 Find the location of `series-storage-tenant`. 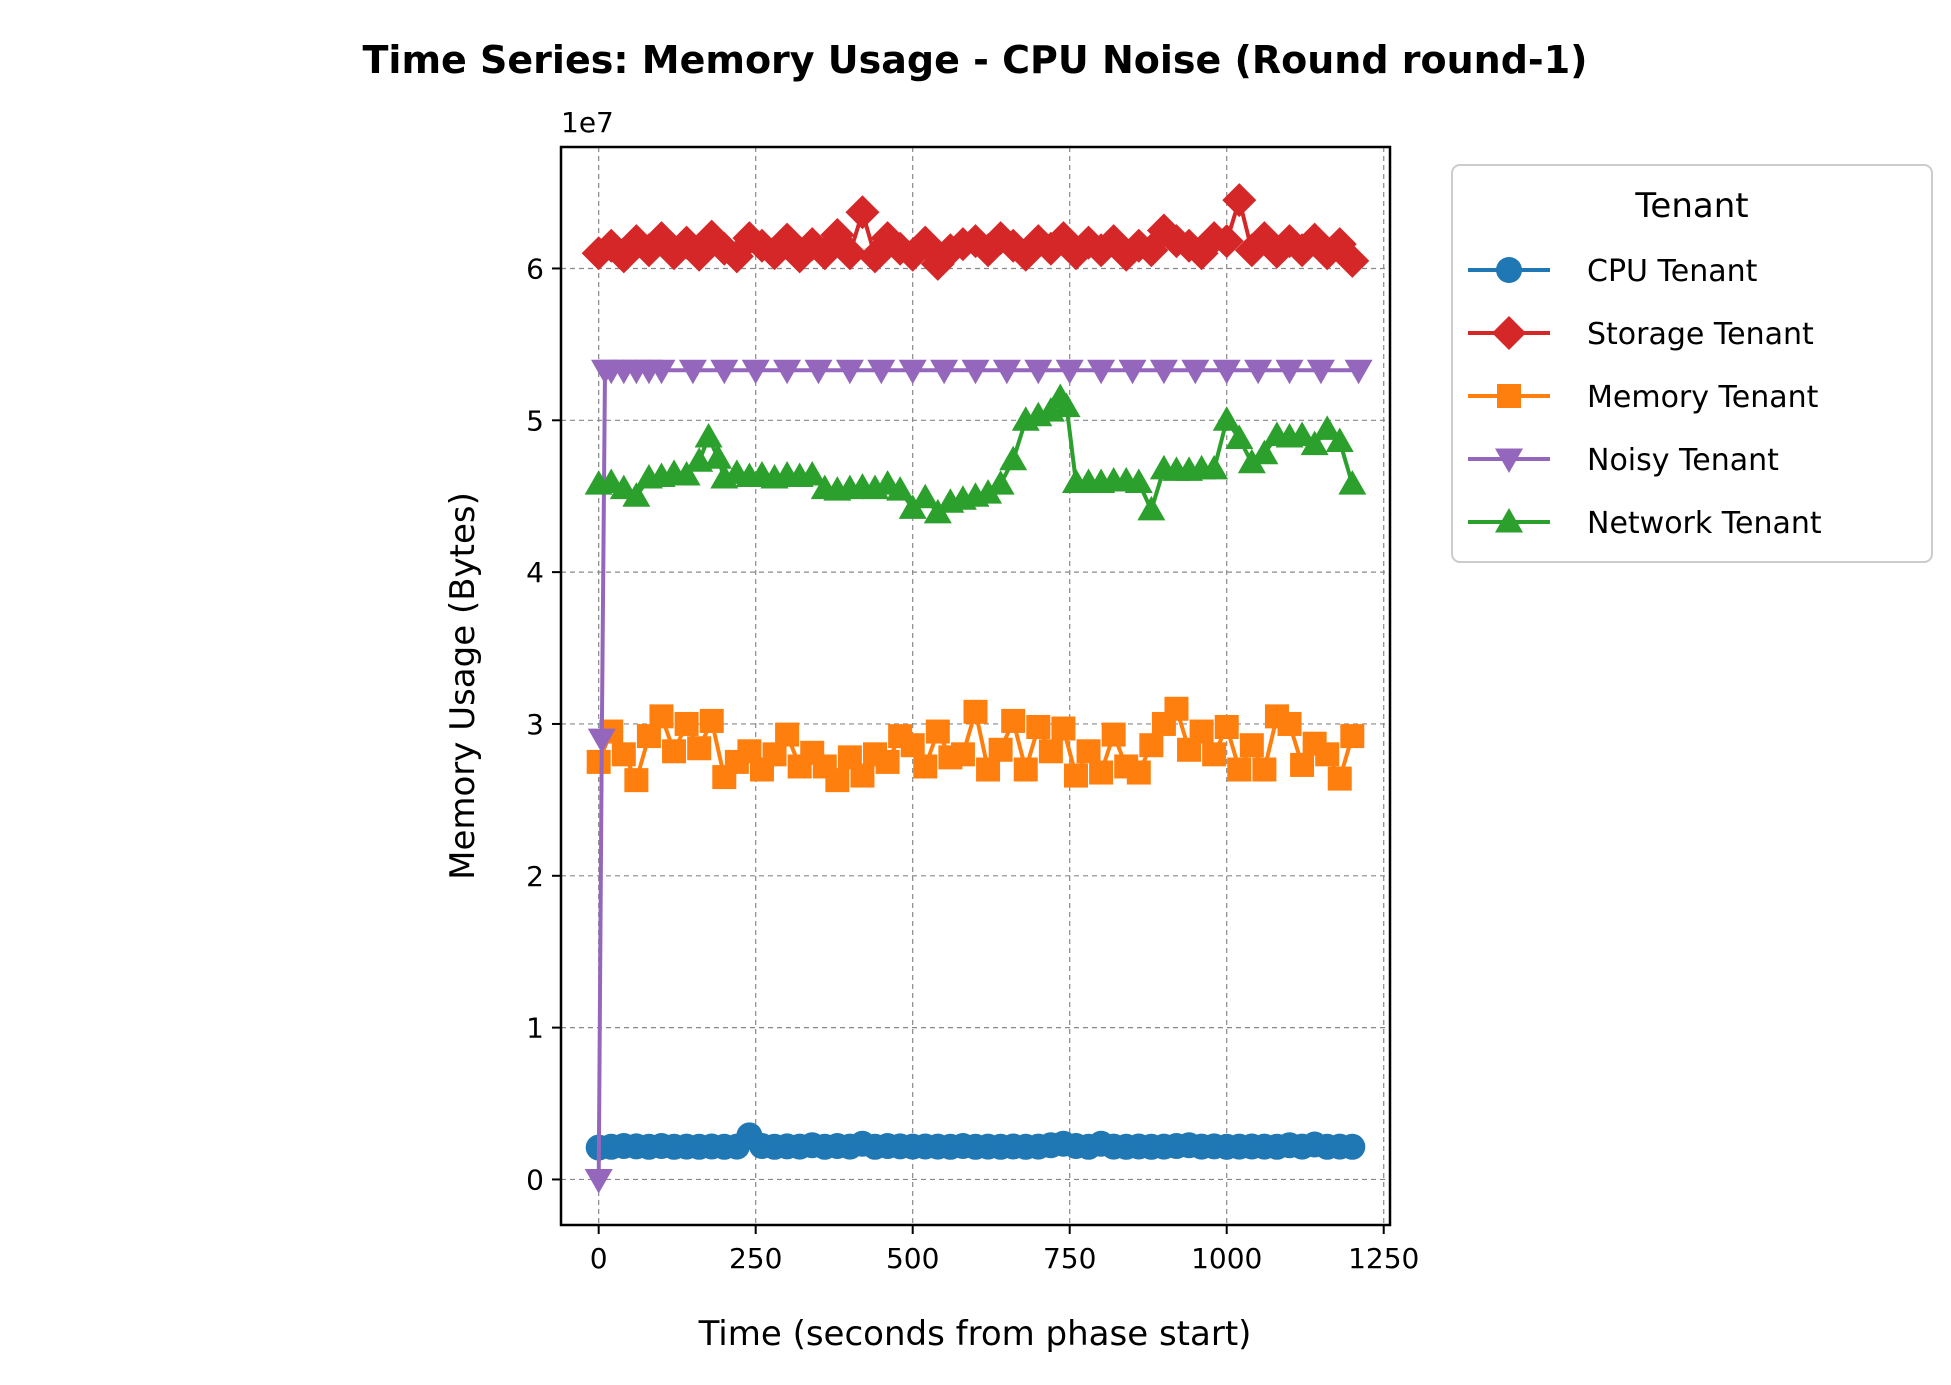

series-storage-tenant is located at coordinates (975, 232).